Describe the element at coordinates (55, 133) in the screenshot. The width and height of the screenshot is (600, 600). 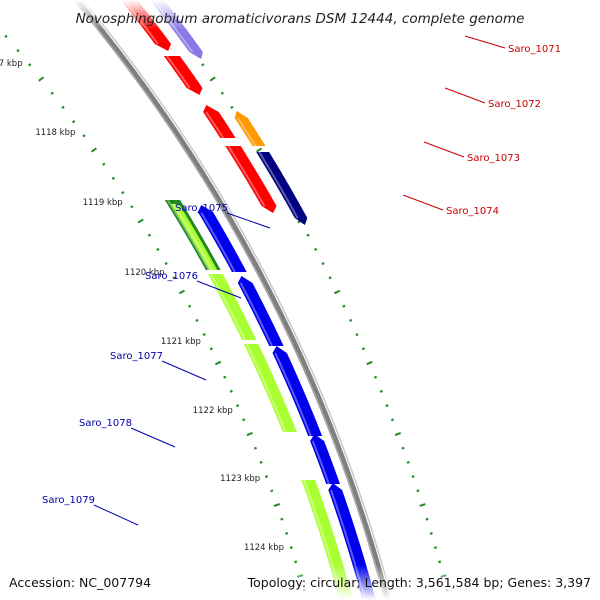
I see `kbp-label: 1118 kbp` at that location.